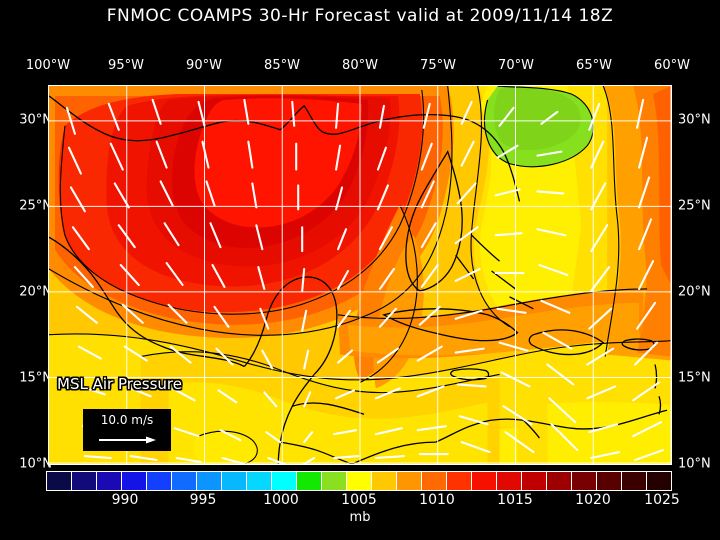 The width and height of the screenshot is (720, 540). I want to click on wind-vector-legend: 10.0 m/s, so click(127, 430).